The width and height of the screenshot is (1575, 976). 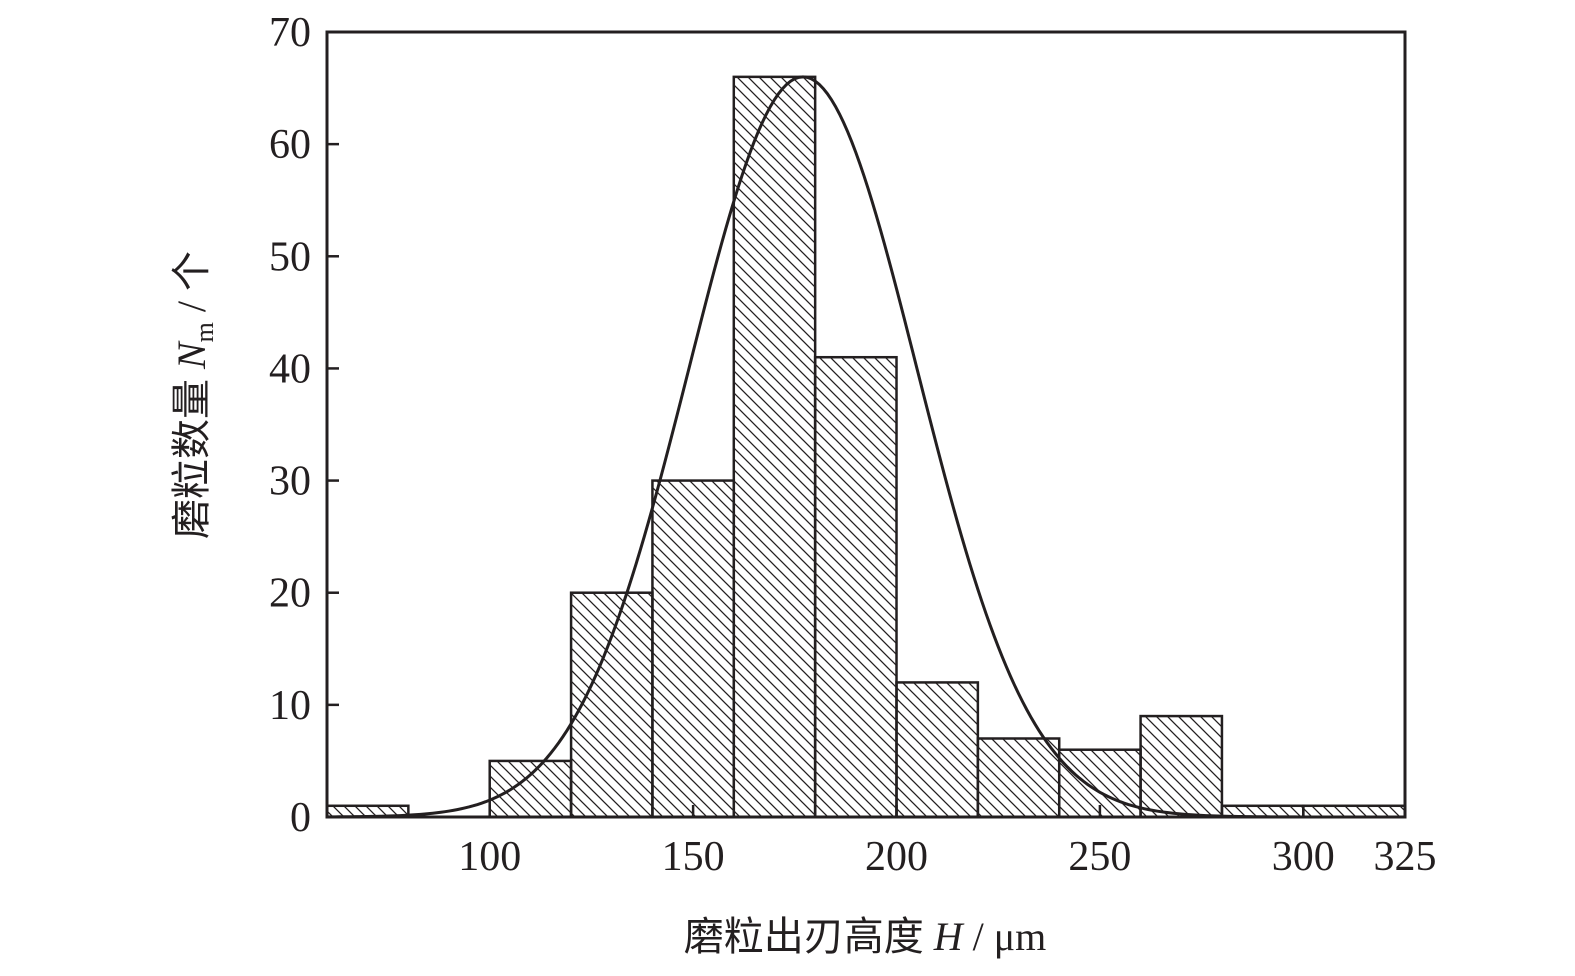 What do you see at coordinates (947, 842) in the screenshot?
I see `x-axis-ticks: 100 150 200 250 300 325` at bounding box center [947, 842].